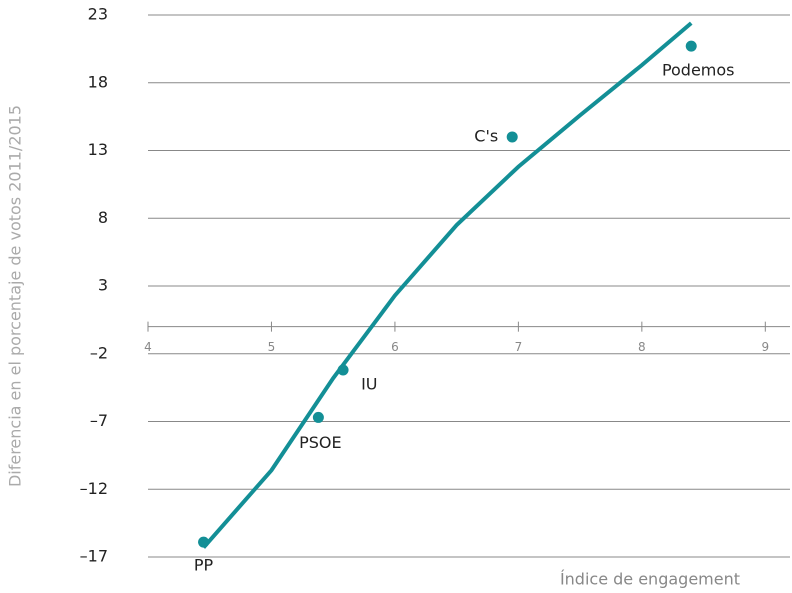  I want to click on y-tick-label: –7, so click(99, 420).